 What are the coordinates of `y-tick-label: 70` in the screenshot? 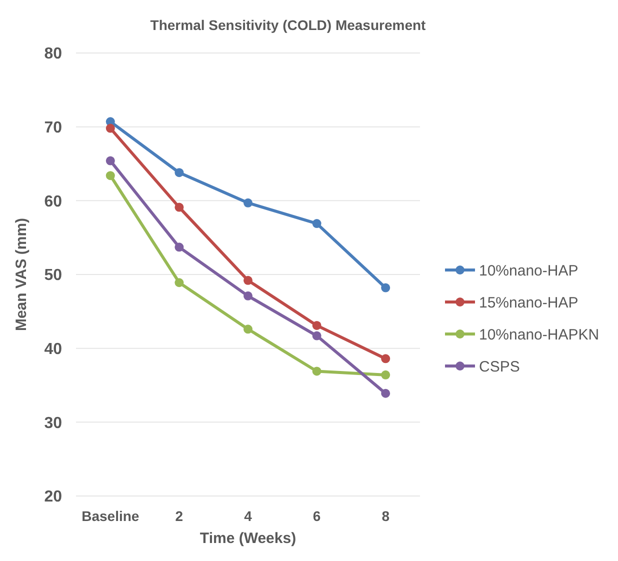 It's located at (53, 127).